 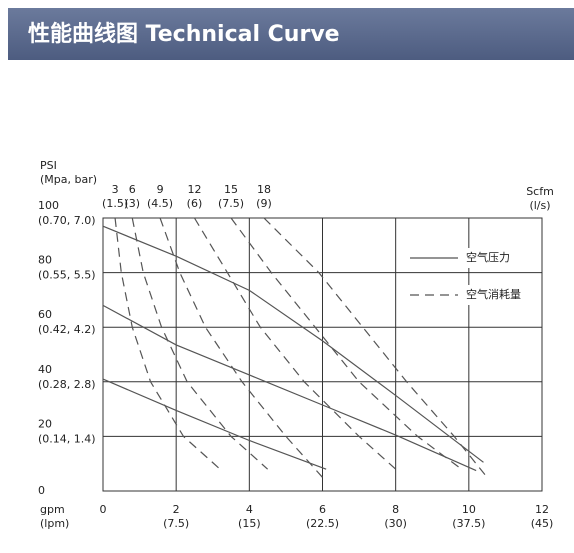 I want to click on header-banner, so click(x=291, y=34).